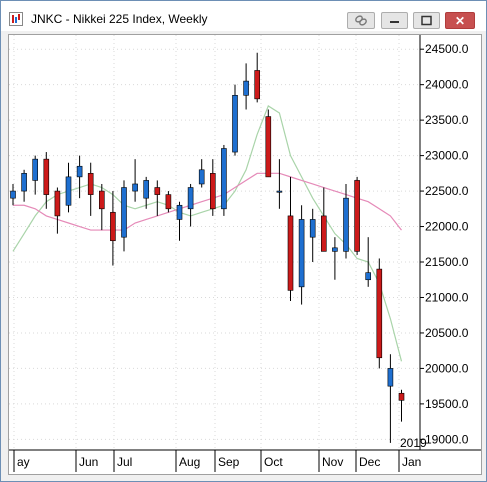 The height and width of the screenshot is (482, 487). I want to click on x-tick-label: Sep, so click(229, 462).